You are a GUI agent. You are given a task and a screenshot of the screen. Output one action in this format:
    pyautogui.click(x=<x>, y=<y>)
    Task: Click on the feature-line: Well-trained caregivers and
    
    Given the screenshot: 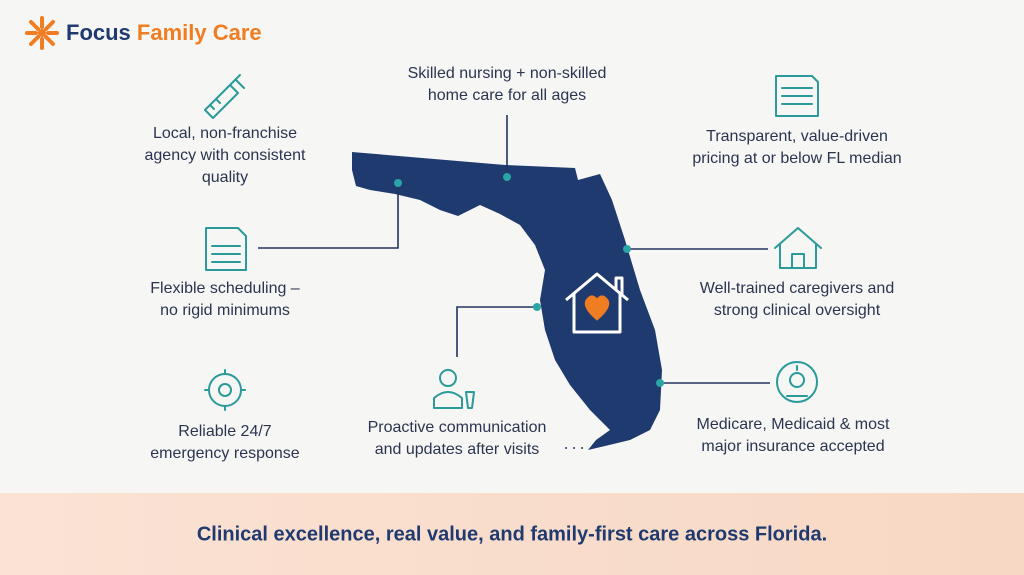 What is the action you would take?
    pyautogui.click(x=797, y=288)
    